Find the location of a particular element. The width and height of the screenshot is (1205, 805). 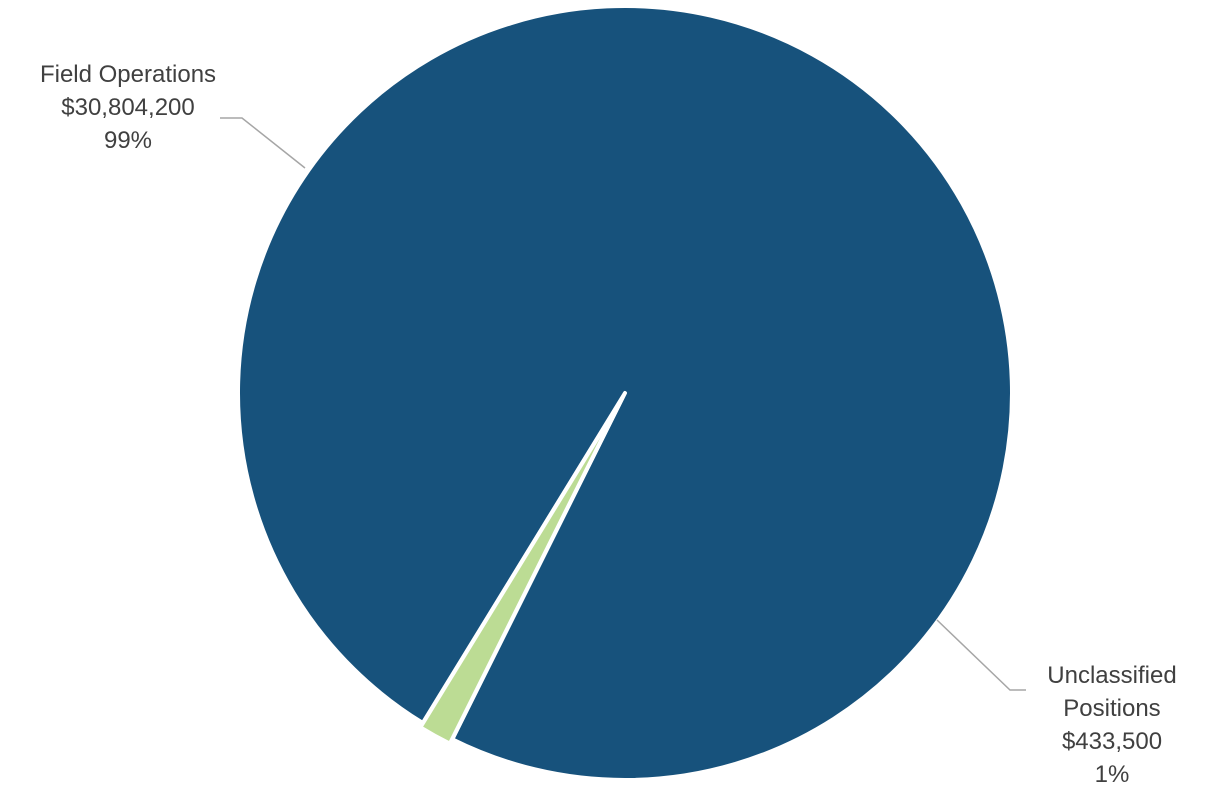

data-label-1: Field Operations $30,804,200 99% is located at coordinates (128, 107).